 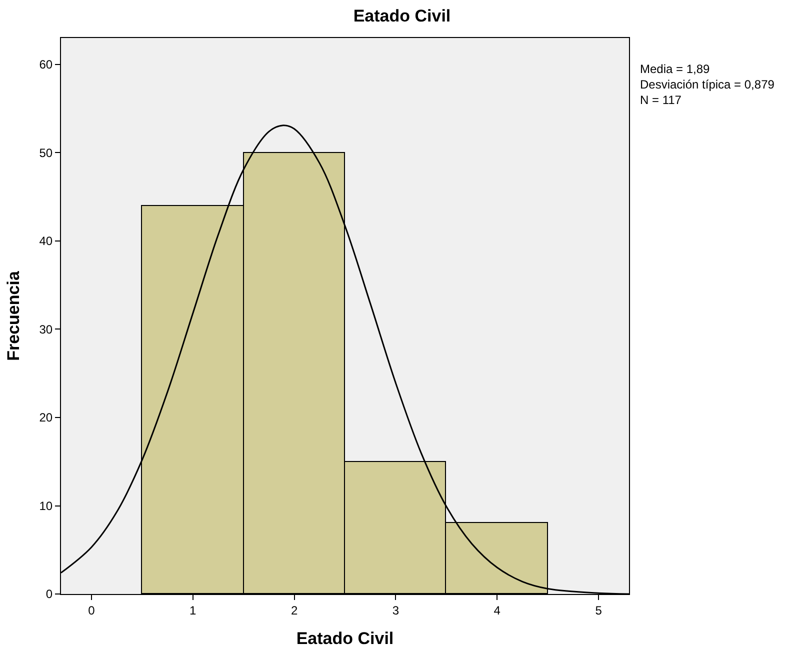 What do you see at coordinates (598, 610) in the screenshot?
I see `x-tick-label: 5` at bounding box center [598, 610].